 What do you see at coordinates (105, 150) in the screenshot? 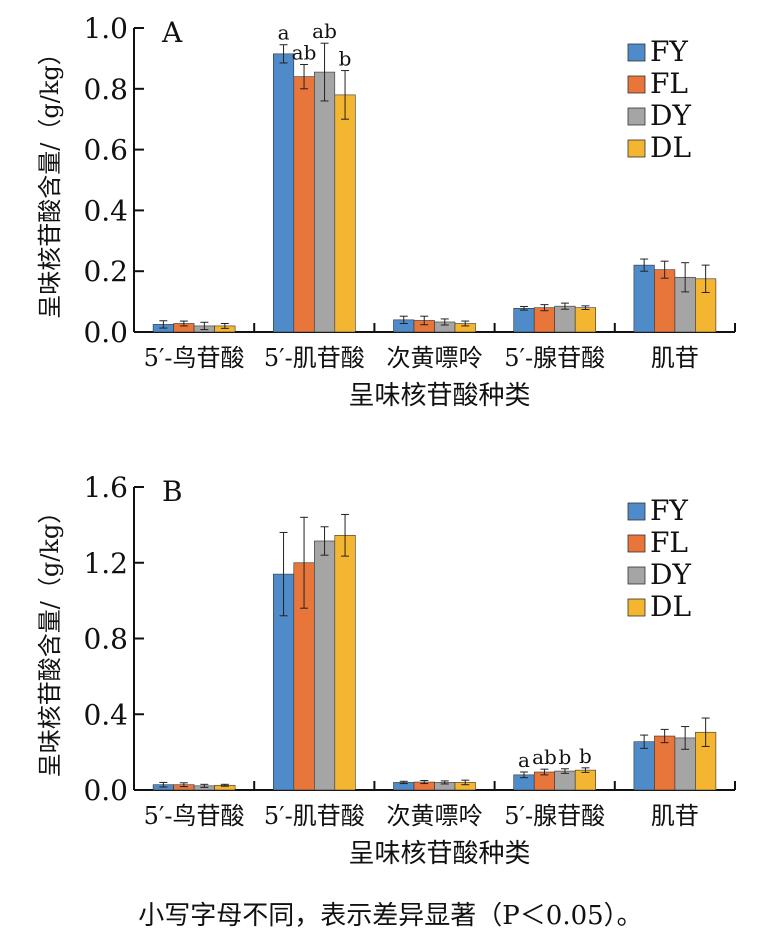
I see `y-tick-label: 0.6` at bounding box center [105, 150].